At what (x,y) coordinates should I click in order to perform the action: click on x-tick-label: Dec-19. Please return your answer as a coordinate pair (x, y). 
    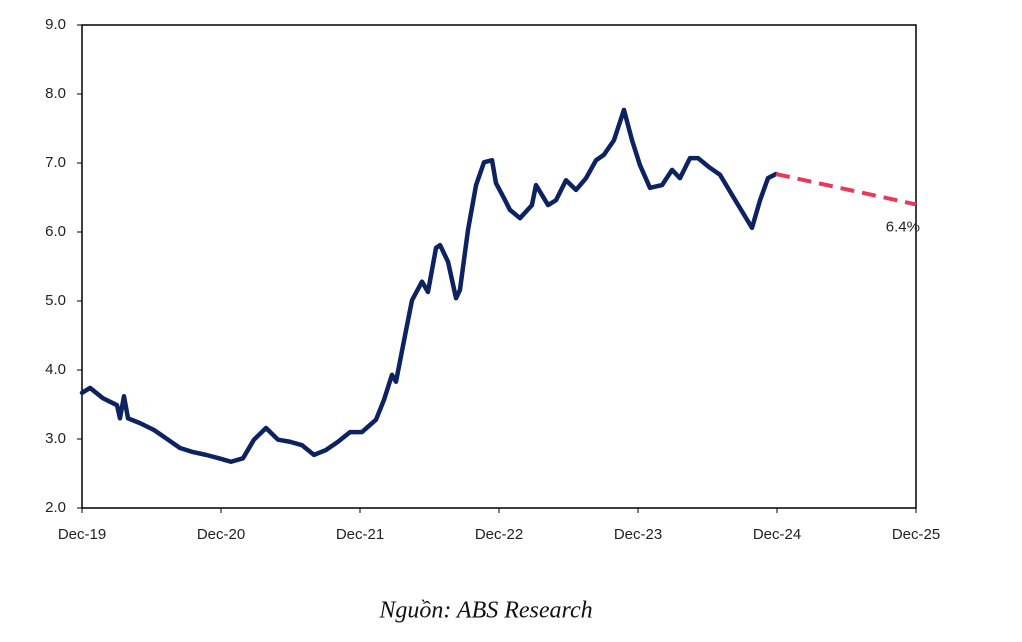
    Looking at the image, I should click on (82, 534).